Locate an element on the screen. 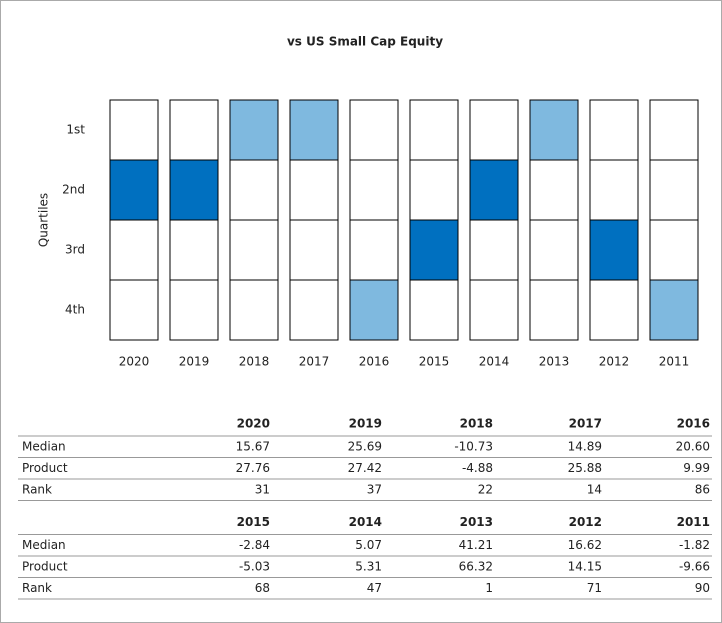 The height and width of the screenshot is (623, 722). x-tick-label: 2020 is located at coordinates (134, 362).